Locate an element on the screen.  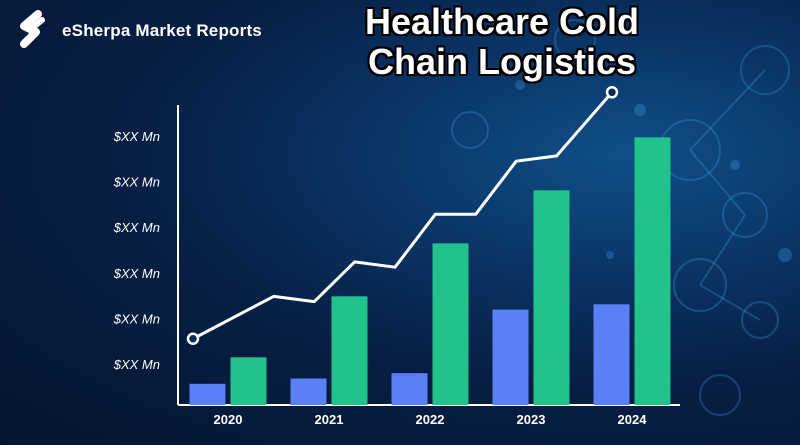
brand-name: eSherpa Market Reports is located at coordinates (162, 30).